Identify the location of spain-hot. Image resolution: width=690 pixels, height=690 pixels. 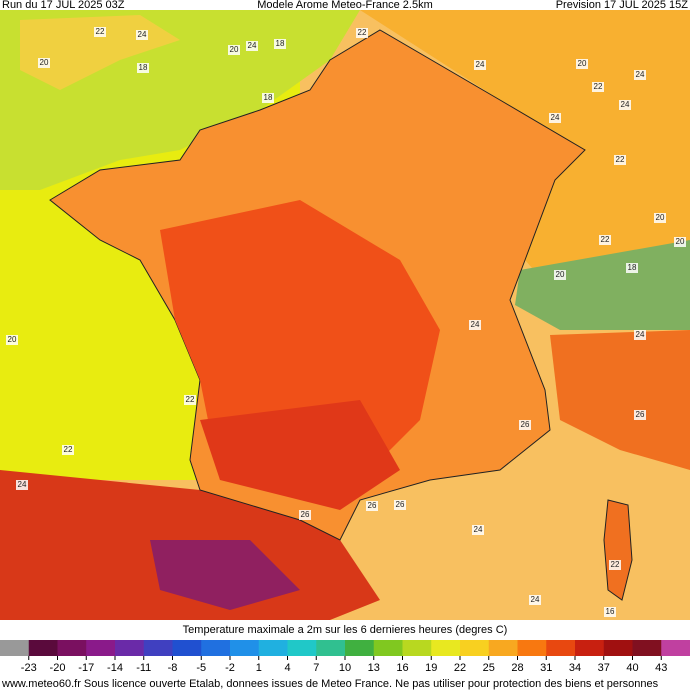
(225, 575).